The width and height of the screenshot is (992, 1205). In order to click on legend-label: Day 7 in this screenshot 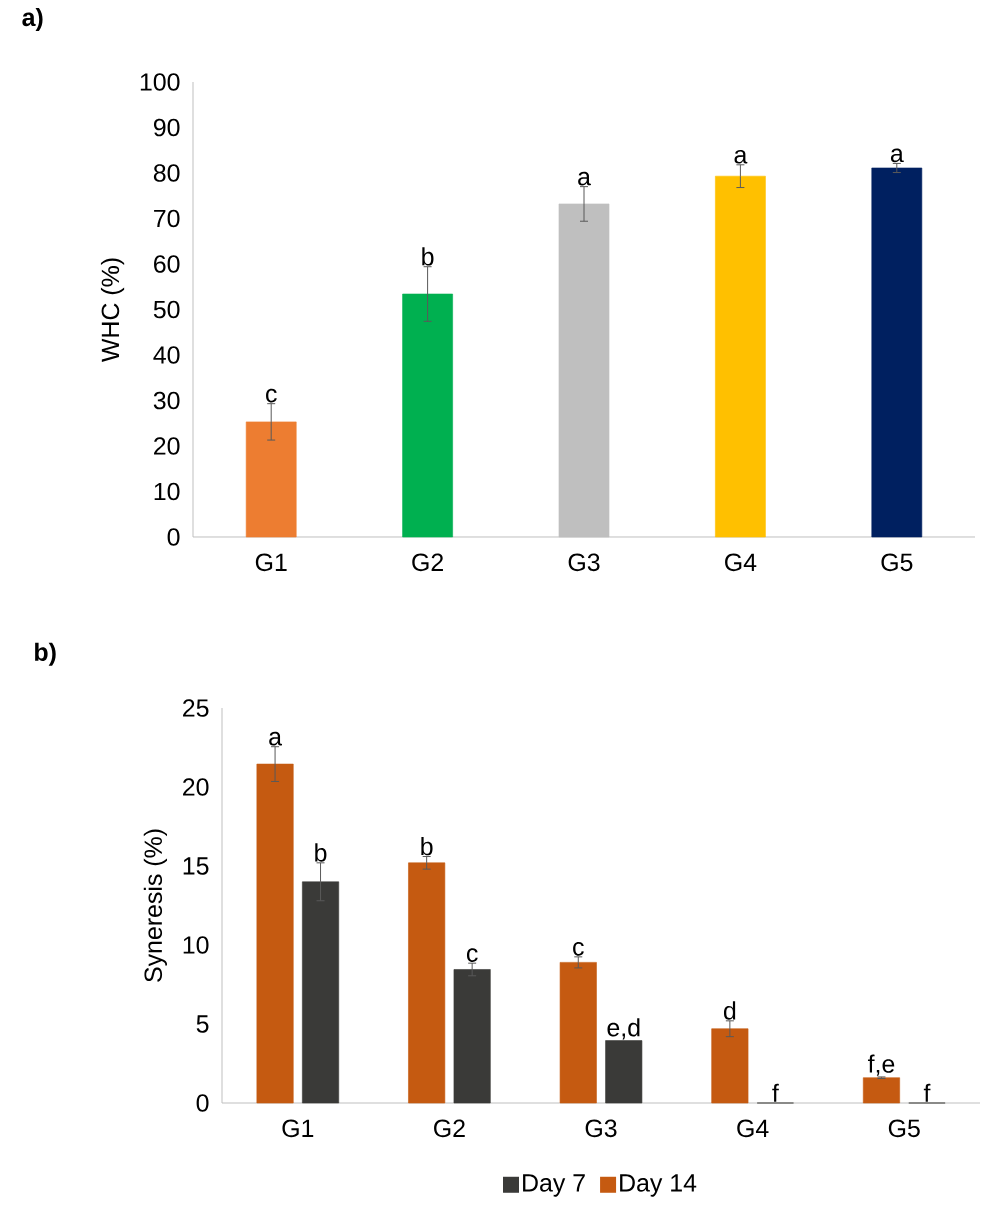, I will do `click(554, 1185)`.